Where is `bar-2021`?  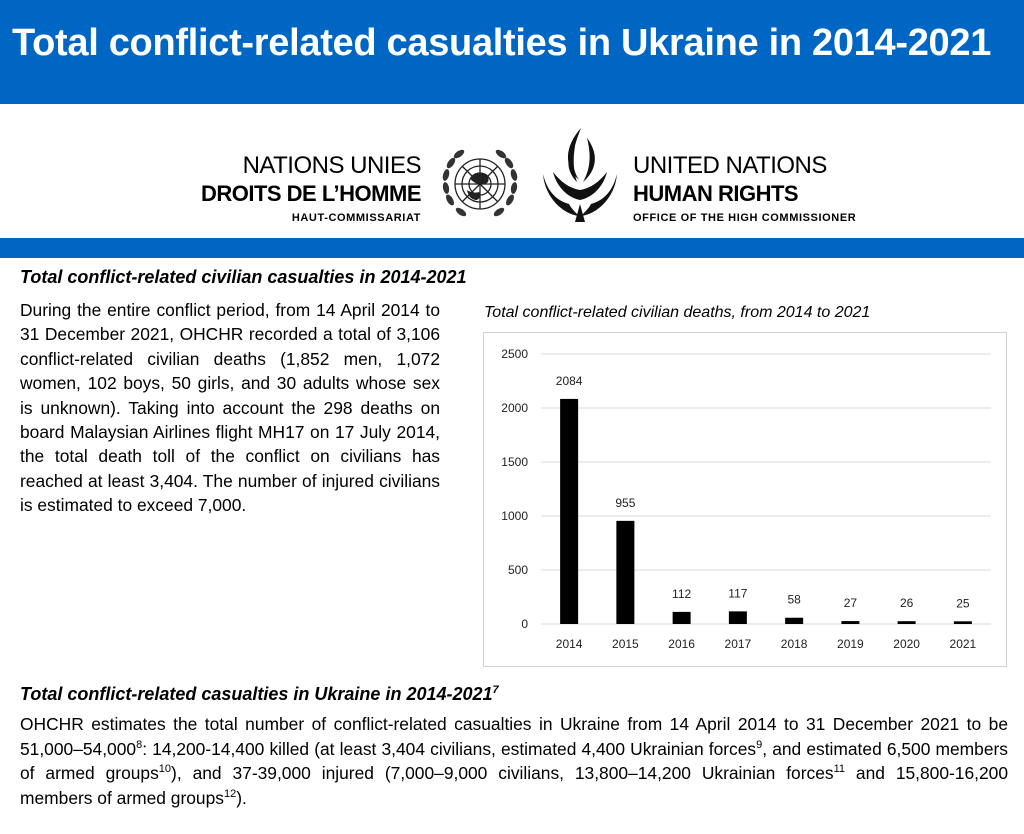
bar-2021 is located at coordinates (962, 622).